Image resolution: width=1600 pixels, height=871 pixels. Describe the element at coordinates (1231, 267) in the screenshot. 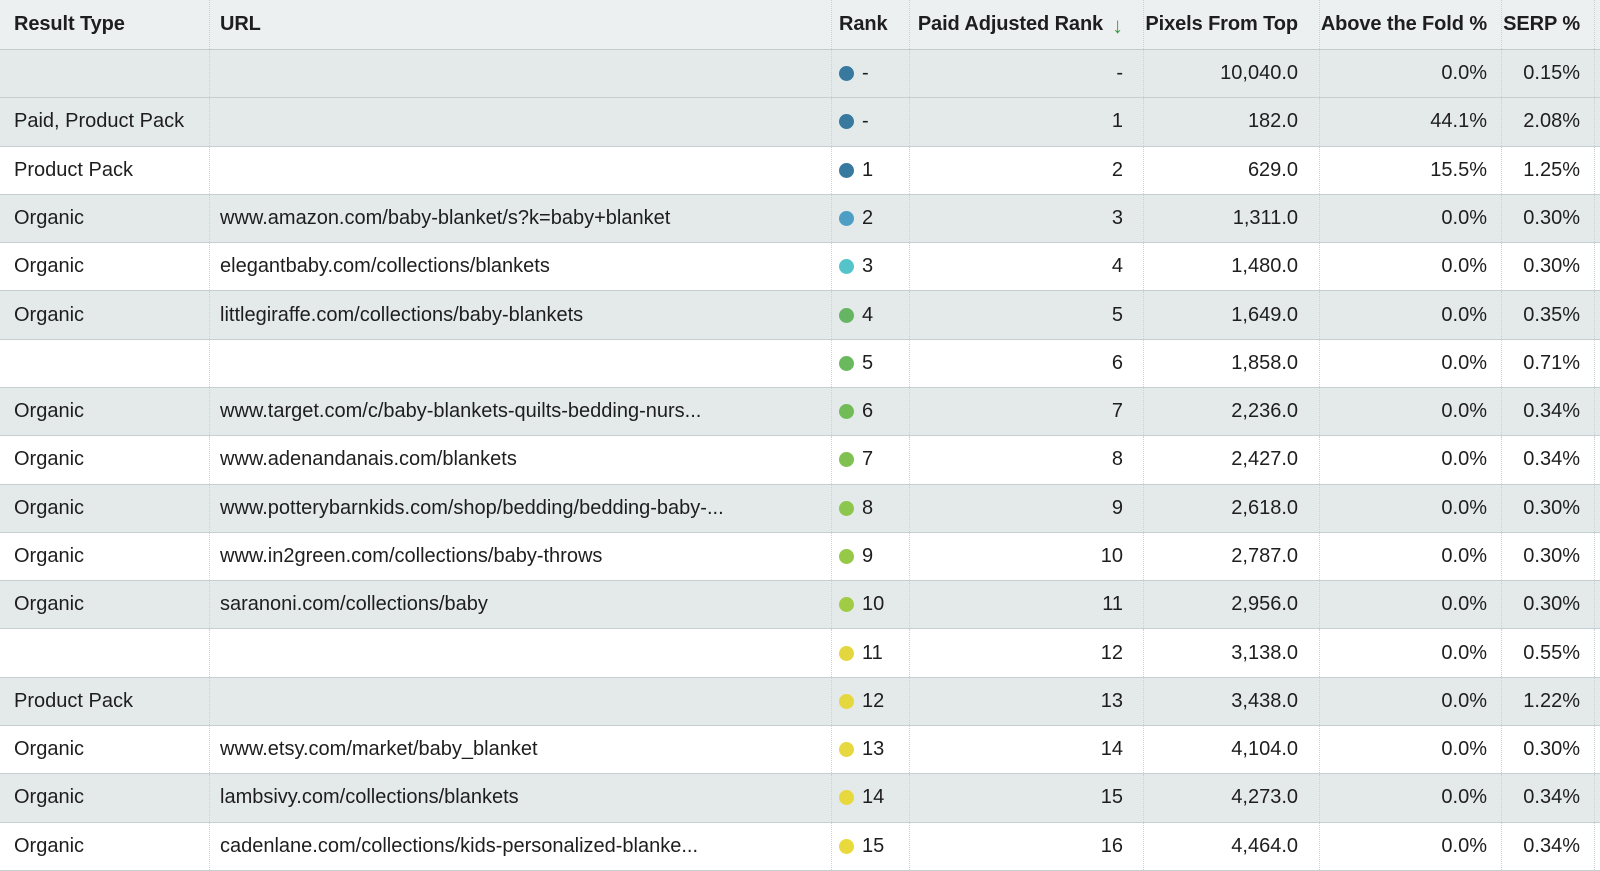

I see `pixels-from-top-cell: 1,480.0` at that location.